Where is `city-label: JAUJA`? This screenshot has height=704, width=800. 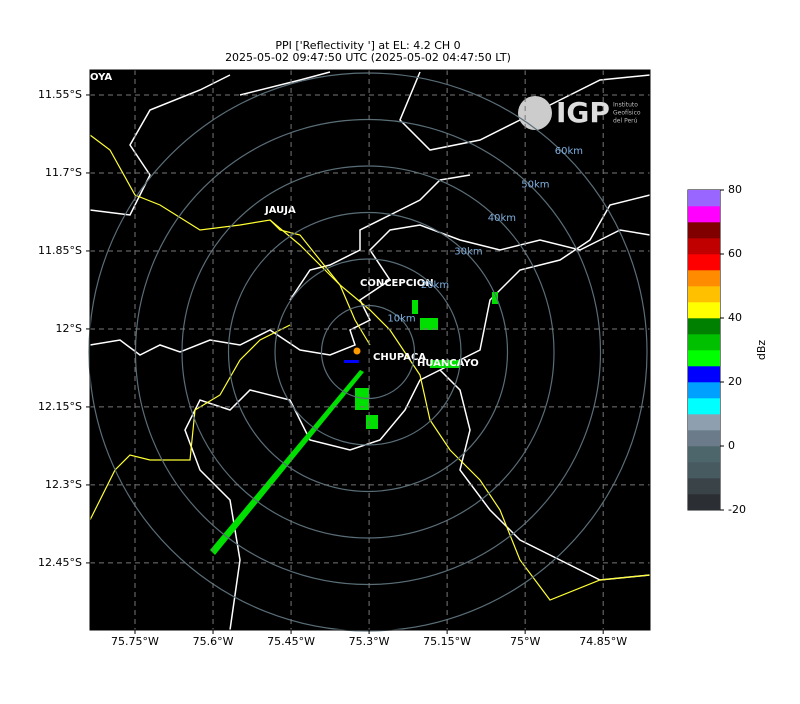
city-label: JAUJA is located at coordinates (280, 210).